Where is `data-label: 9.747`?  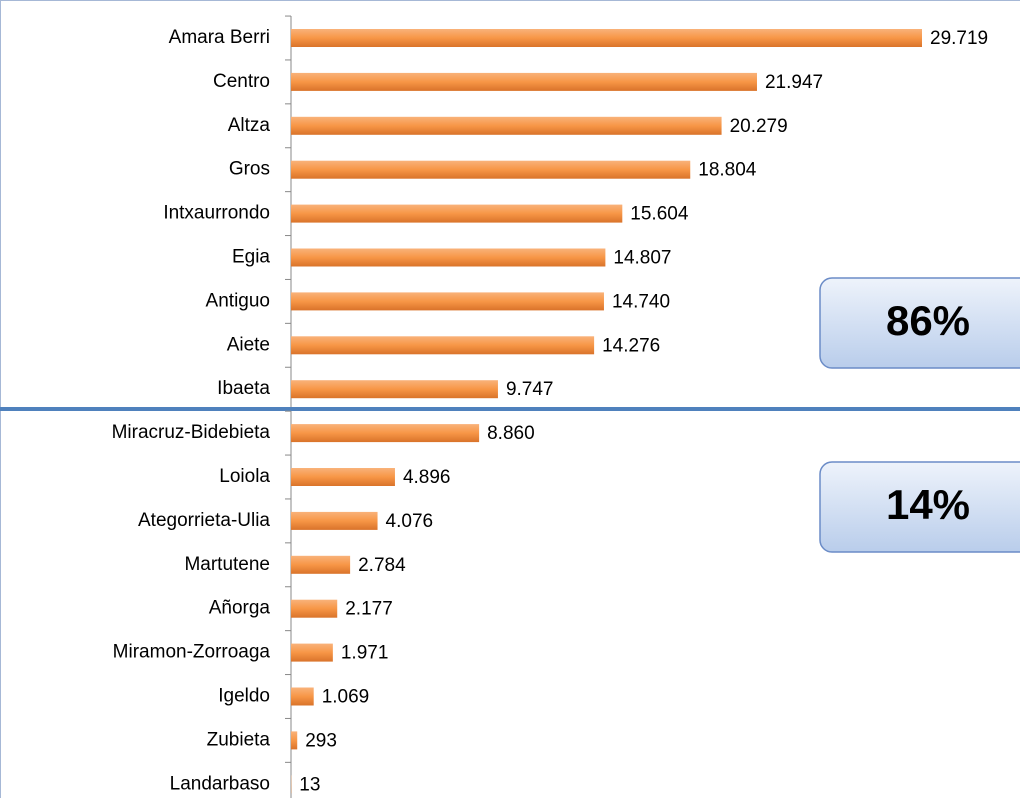 data-label: 9.747 is located at coordinates (530, 389).